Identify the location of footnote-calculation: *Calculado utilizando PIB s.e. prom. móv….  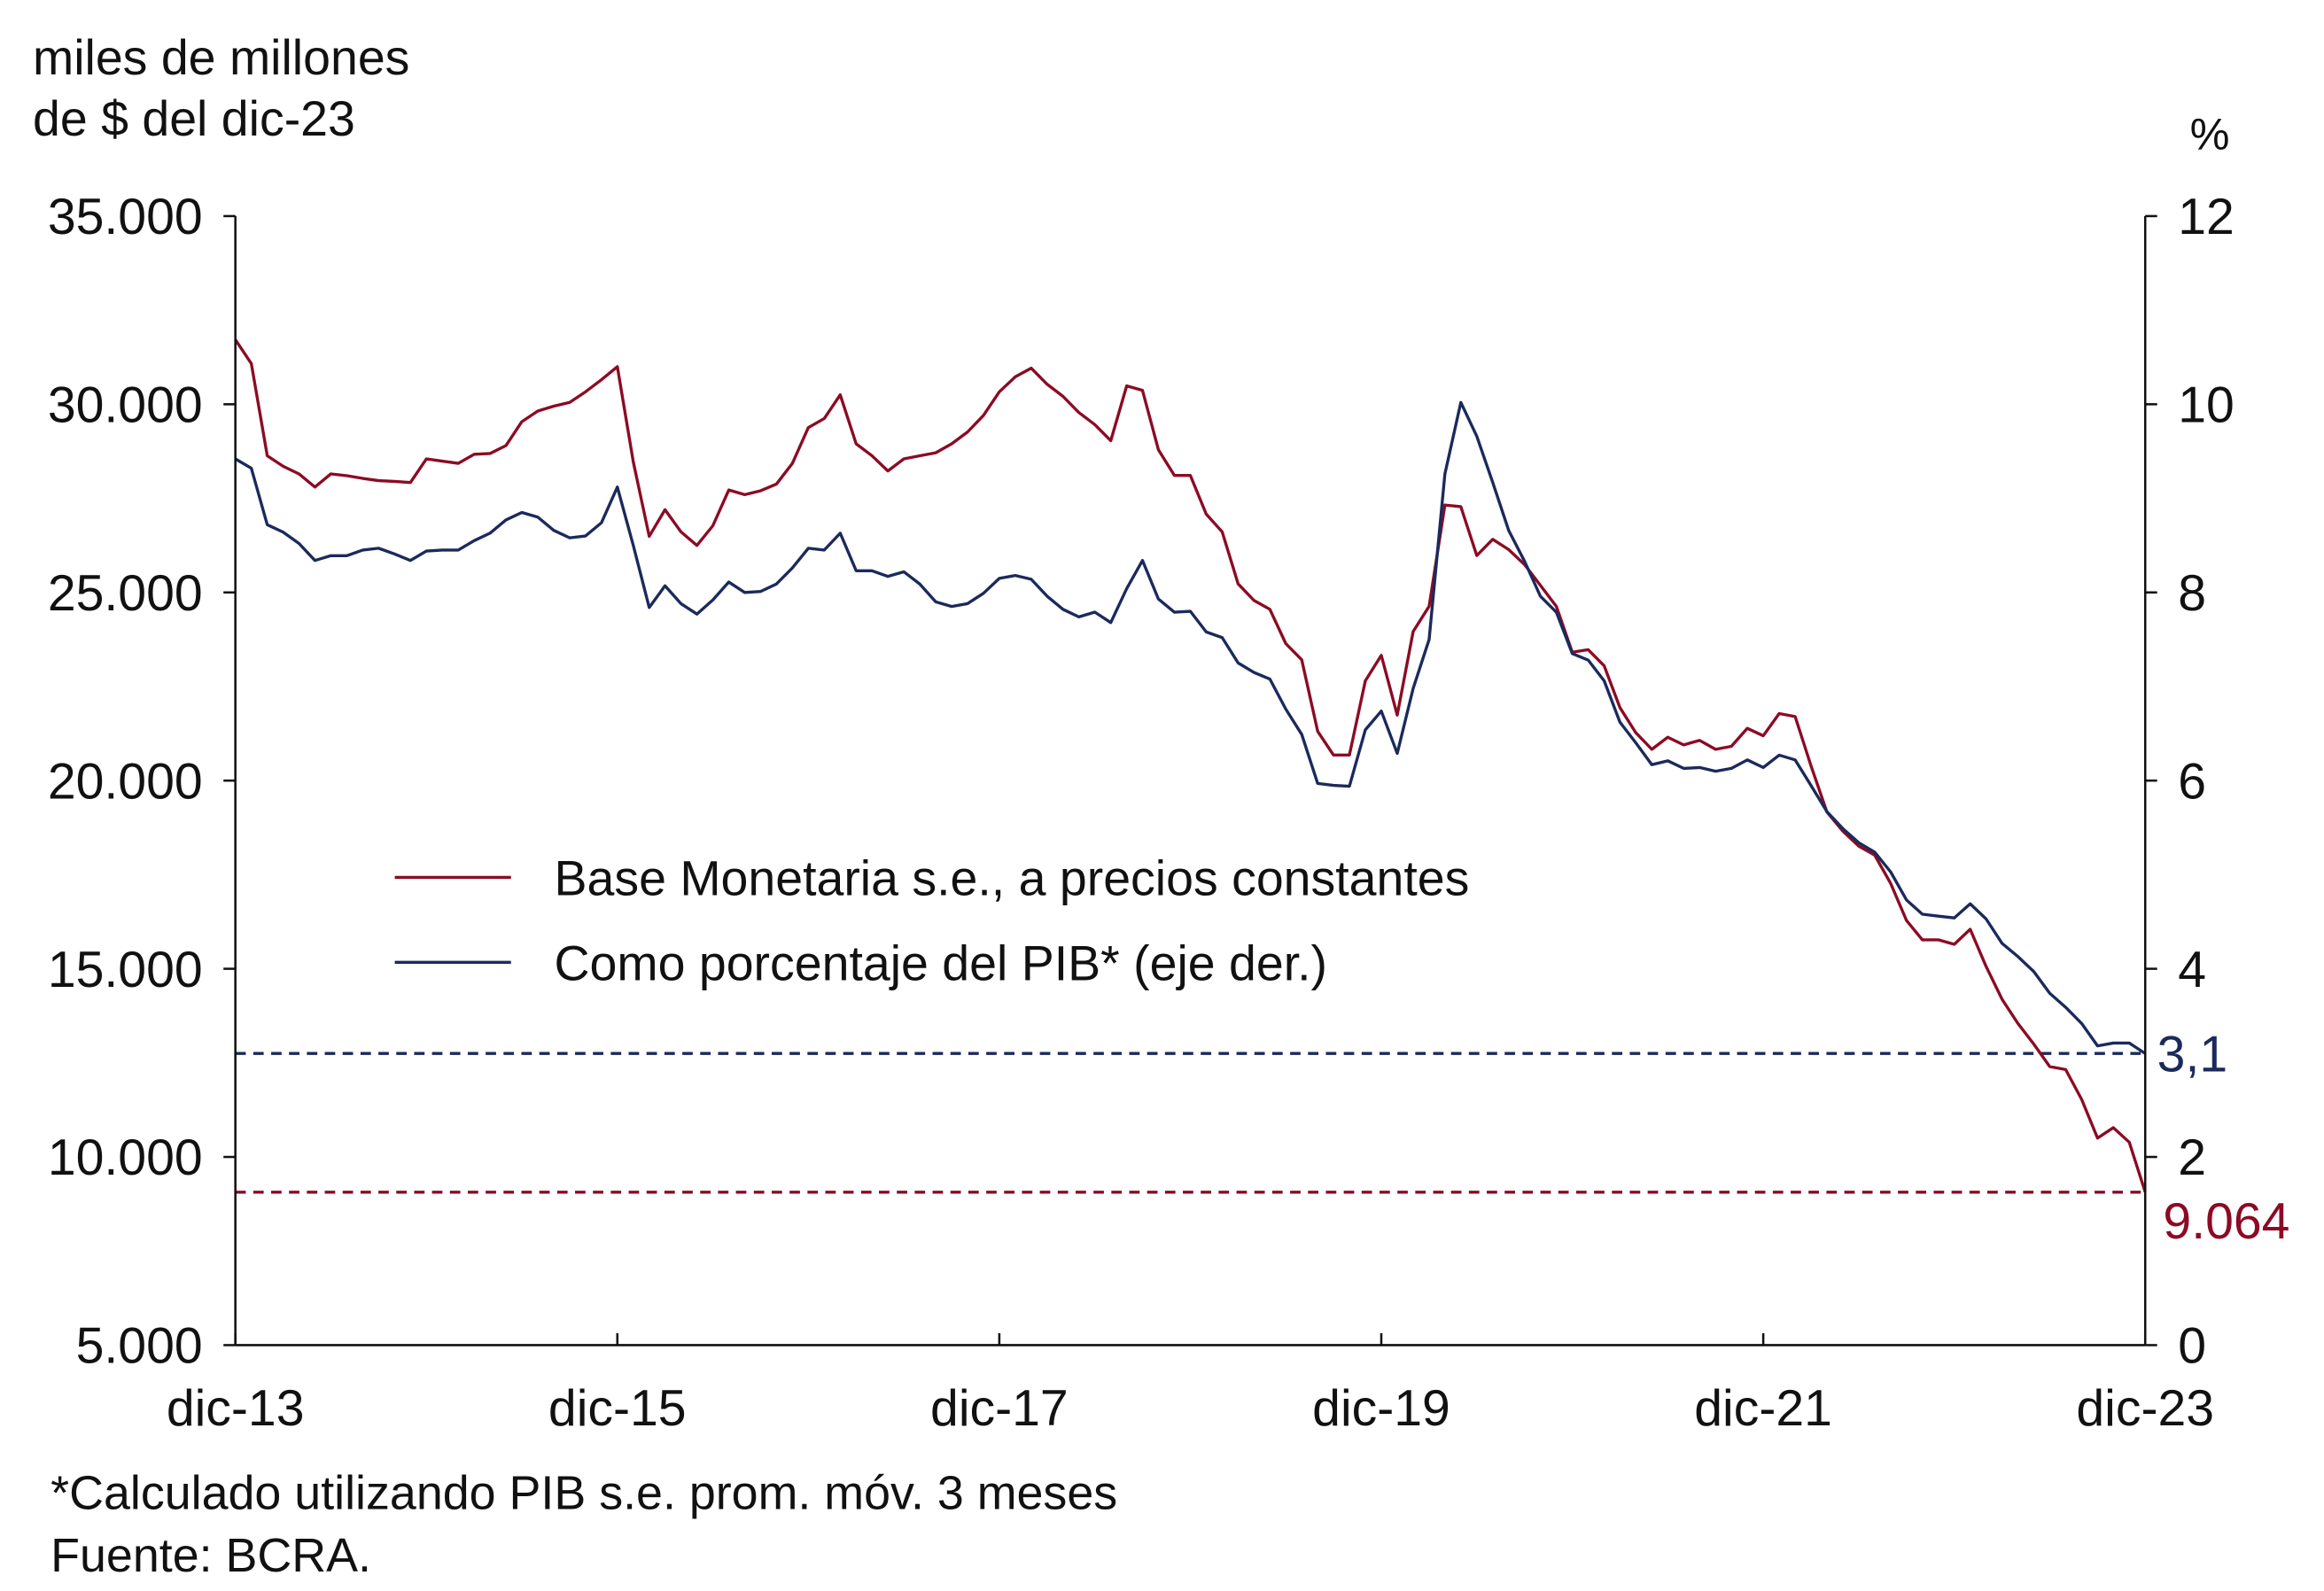
(584, 1492).